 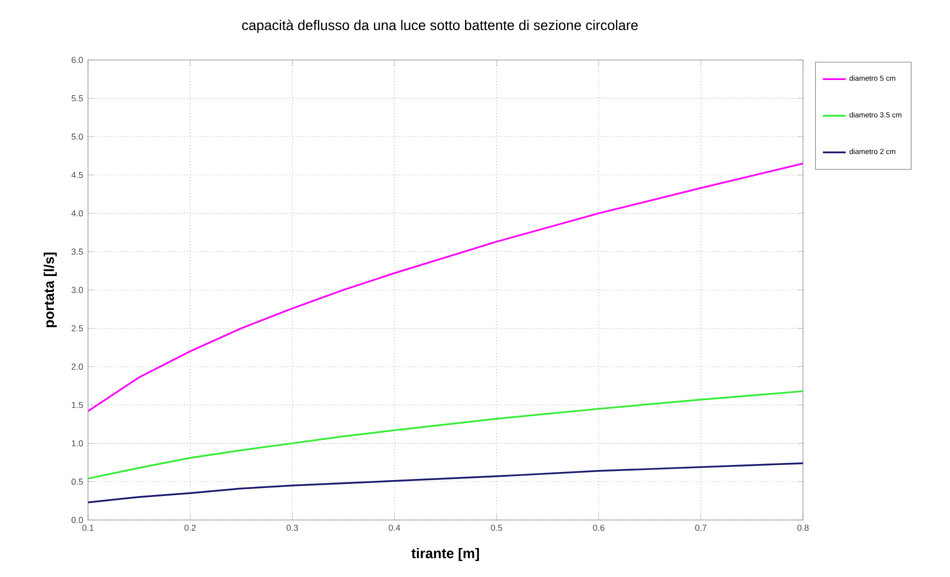 I want to click on y-tick-label: 4.5, so click(x=77, y=175).